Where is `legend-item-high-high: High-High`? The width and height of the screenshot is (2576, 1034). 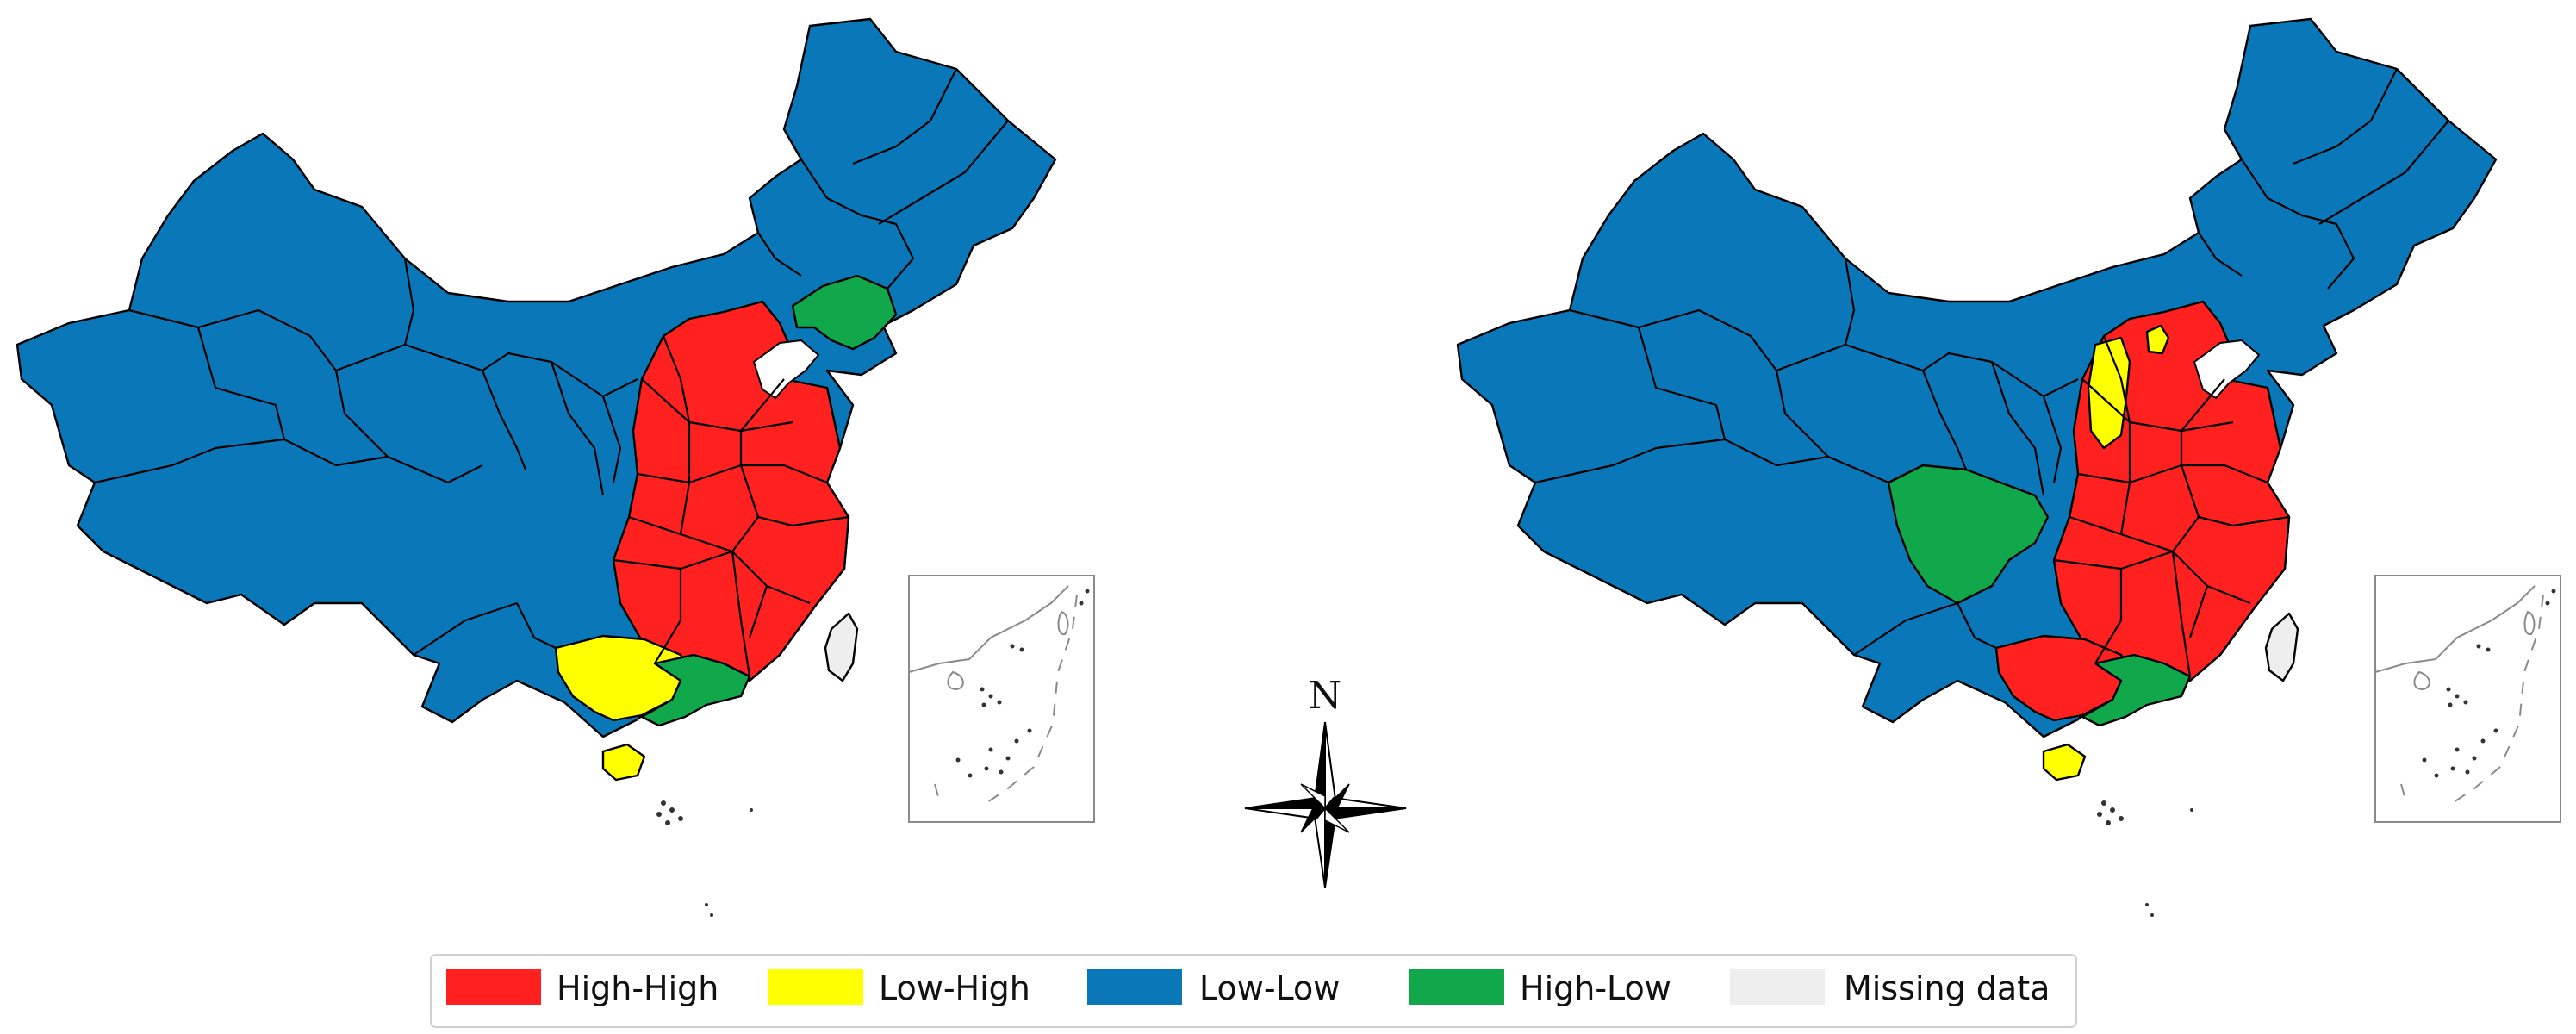 legend-item-high-high: High-High is located at coordinates (582, 988).